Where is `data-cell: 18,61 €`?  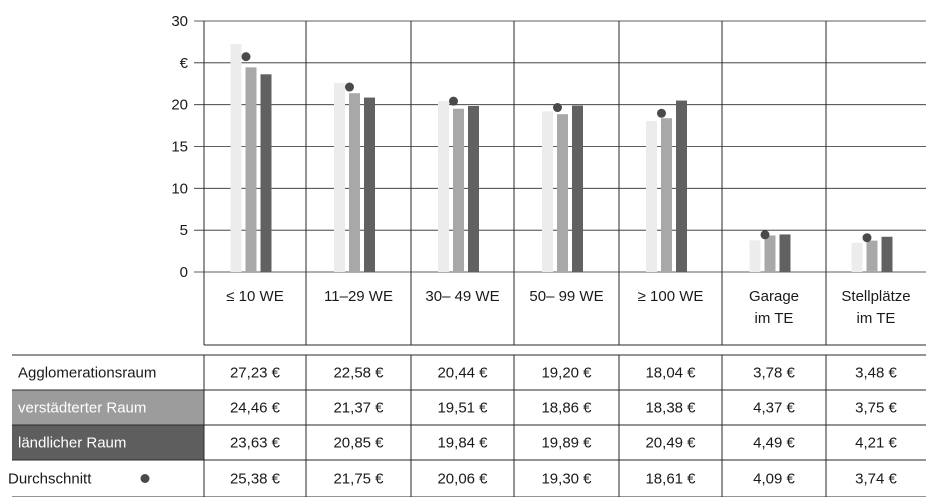 data-cell: 18,61 € is located at coordinates (670, 479).